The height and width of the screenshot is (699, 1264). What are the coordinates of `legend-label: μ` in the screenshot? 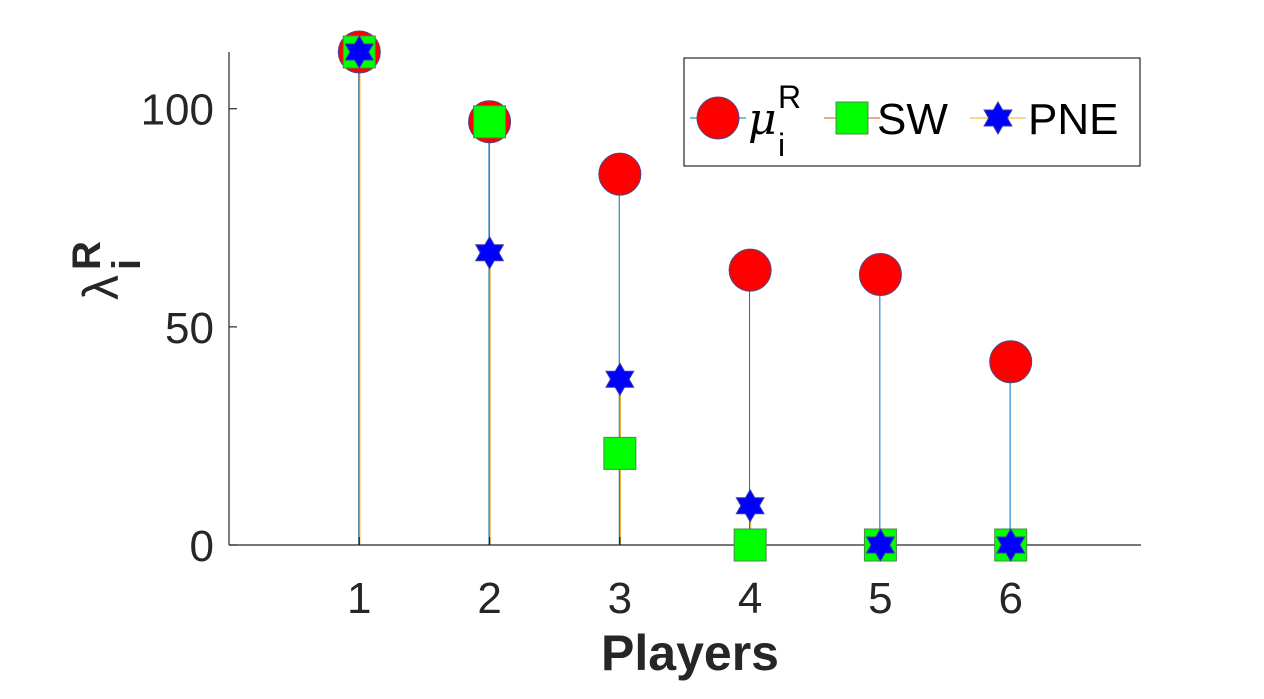 It's located at (762, 119).